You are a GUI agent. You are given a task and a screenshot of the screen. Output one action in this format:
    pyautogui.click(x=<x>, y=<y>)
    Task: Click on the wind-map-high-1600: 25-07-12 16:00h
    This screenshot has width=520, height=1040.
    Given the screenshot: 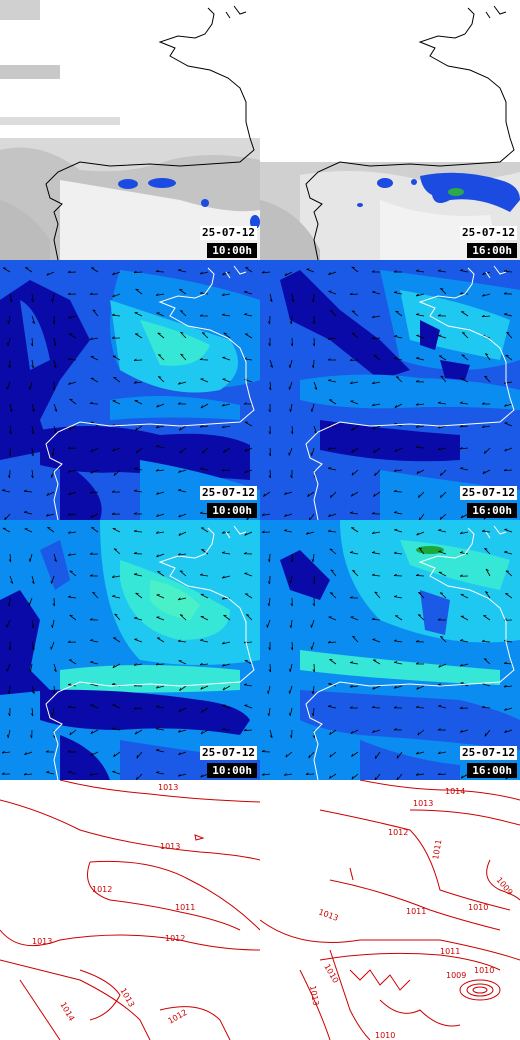 What is the action you would take?
    pyautogui.click(x=390, y=650)
    